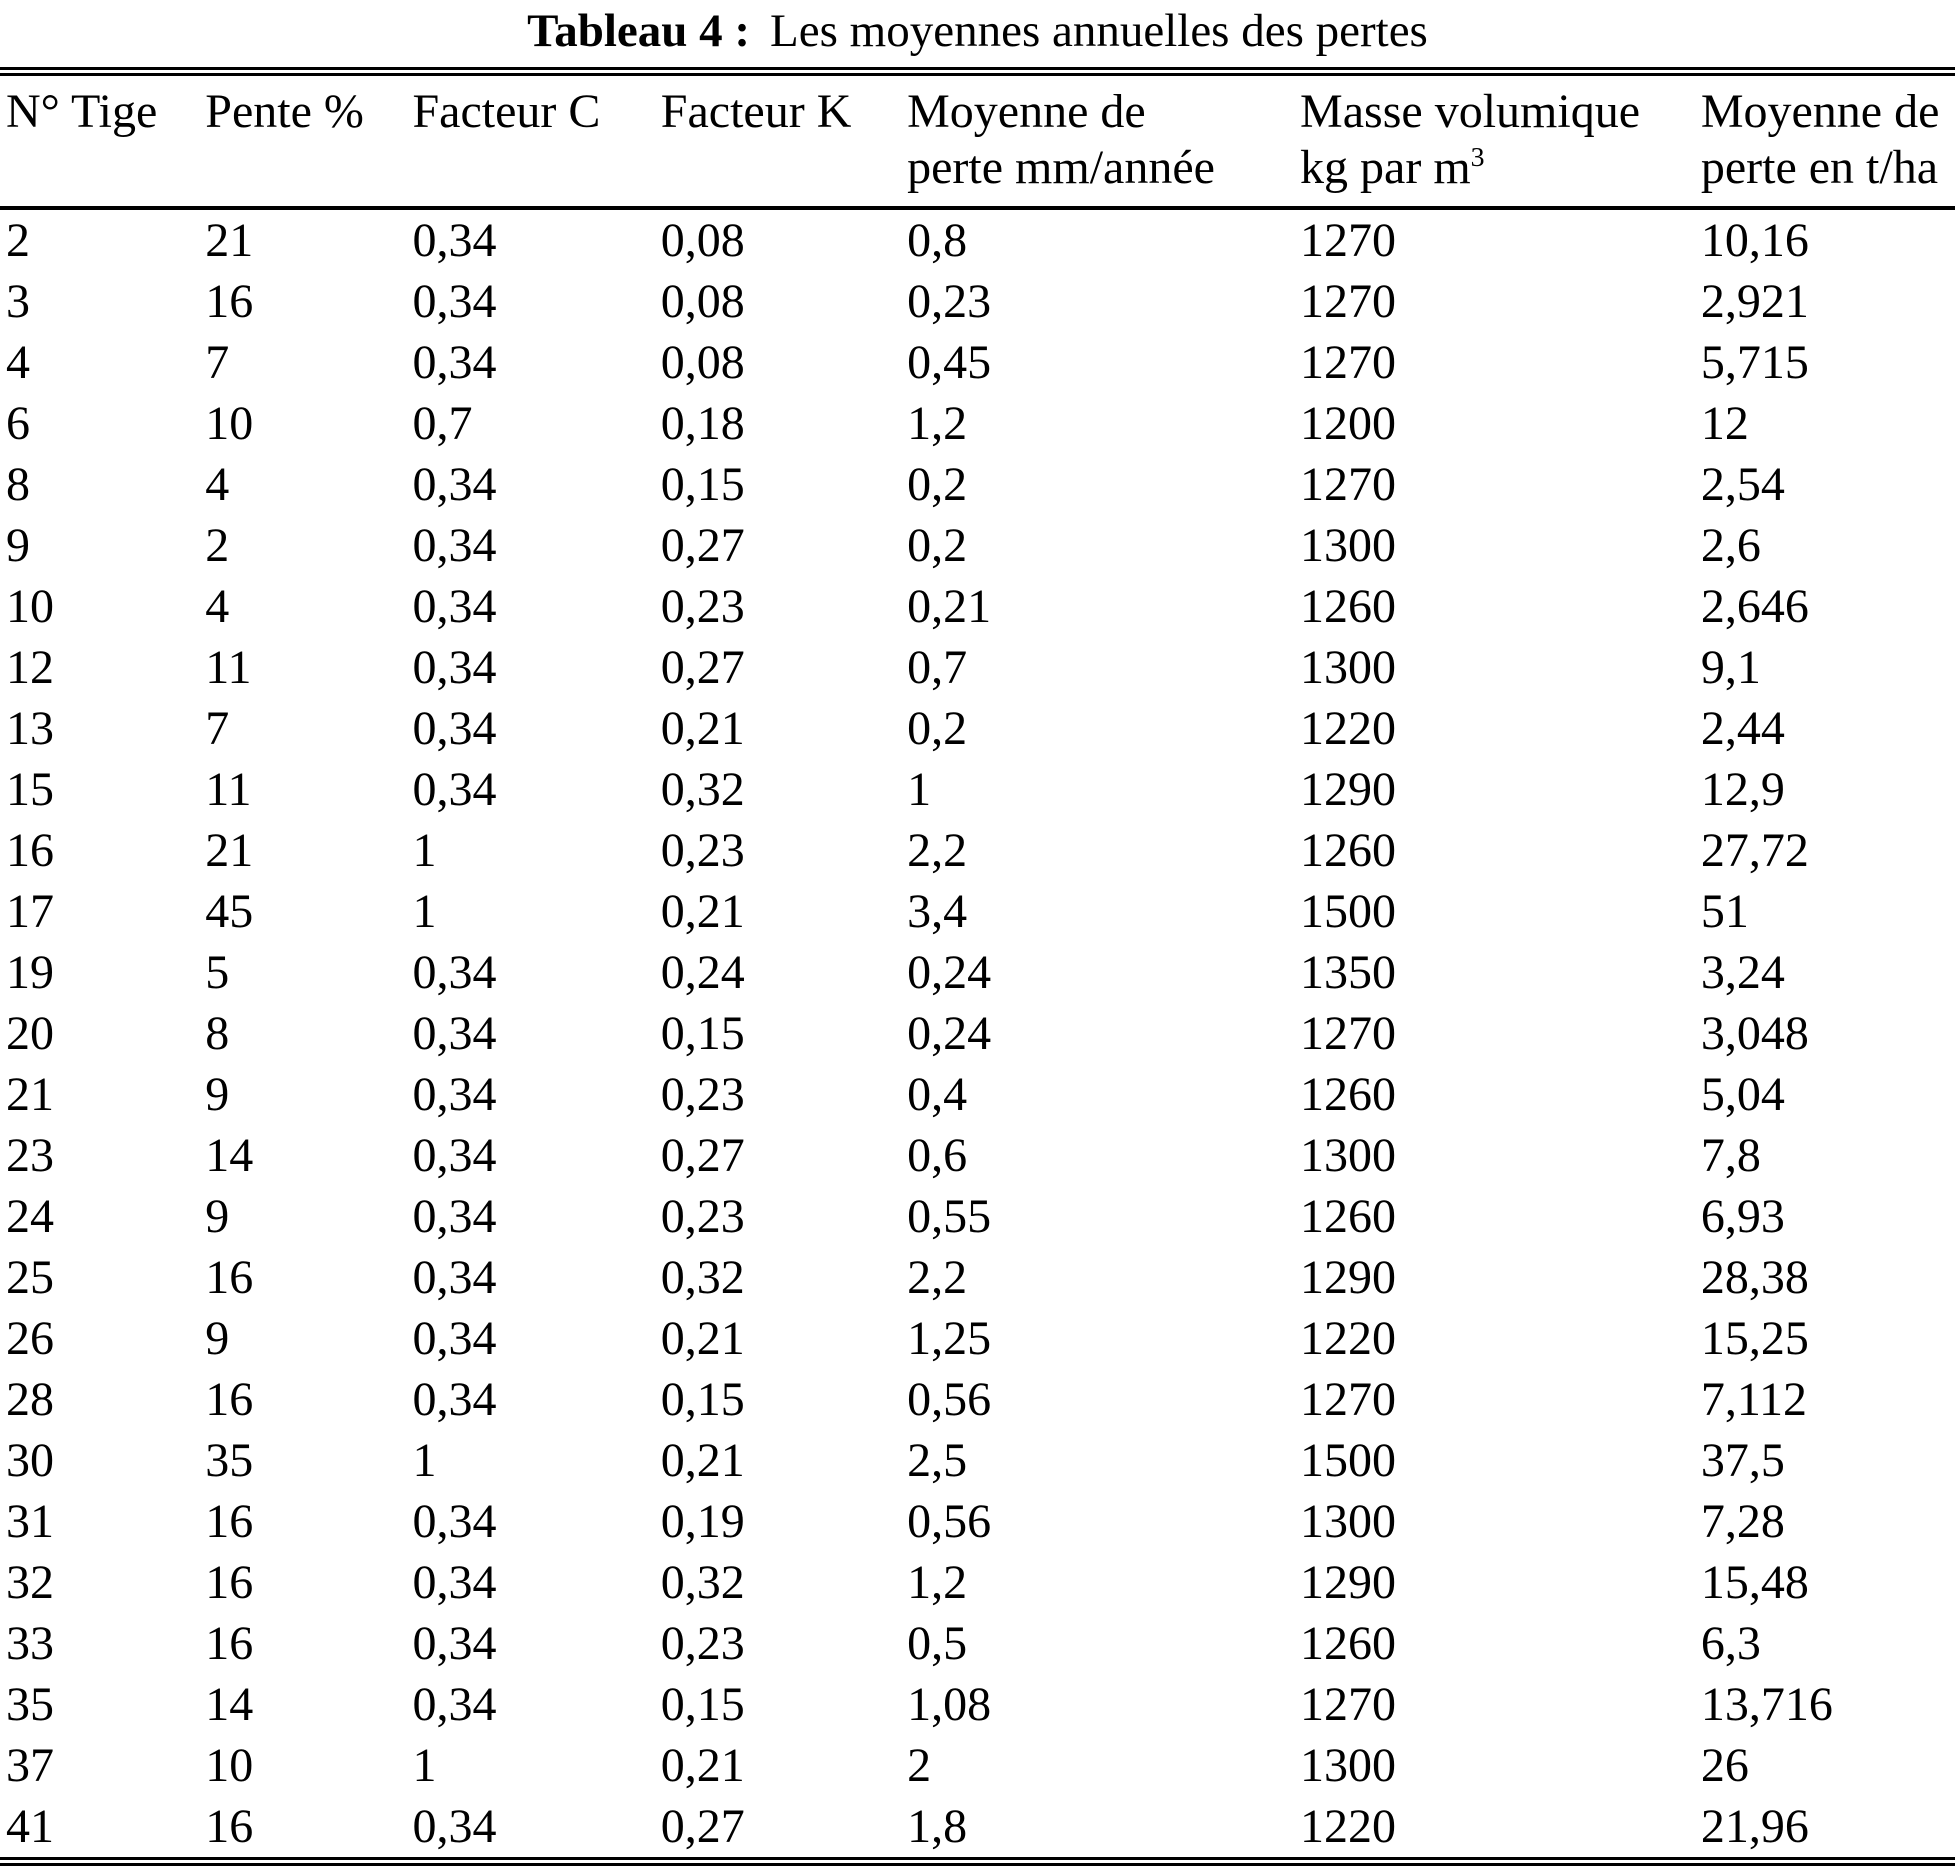  Describe the element at coordinates (1754, 362) in the screenshot. I see `table-cell: 5,715` at that location.